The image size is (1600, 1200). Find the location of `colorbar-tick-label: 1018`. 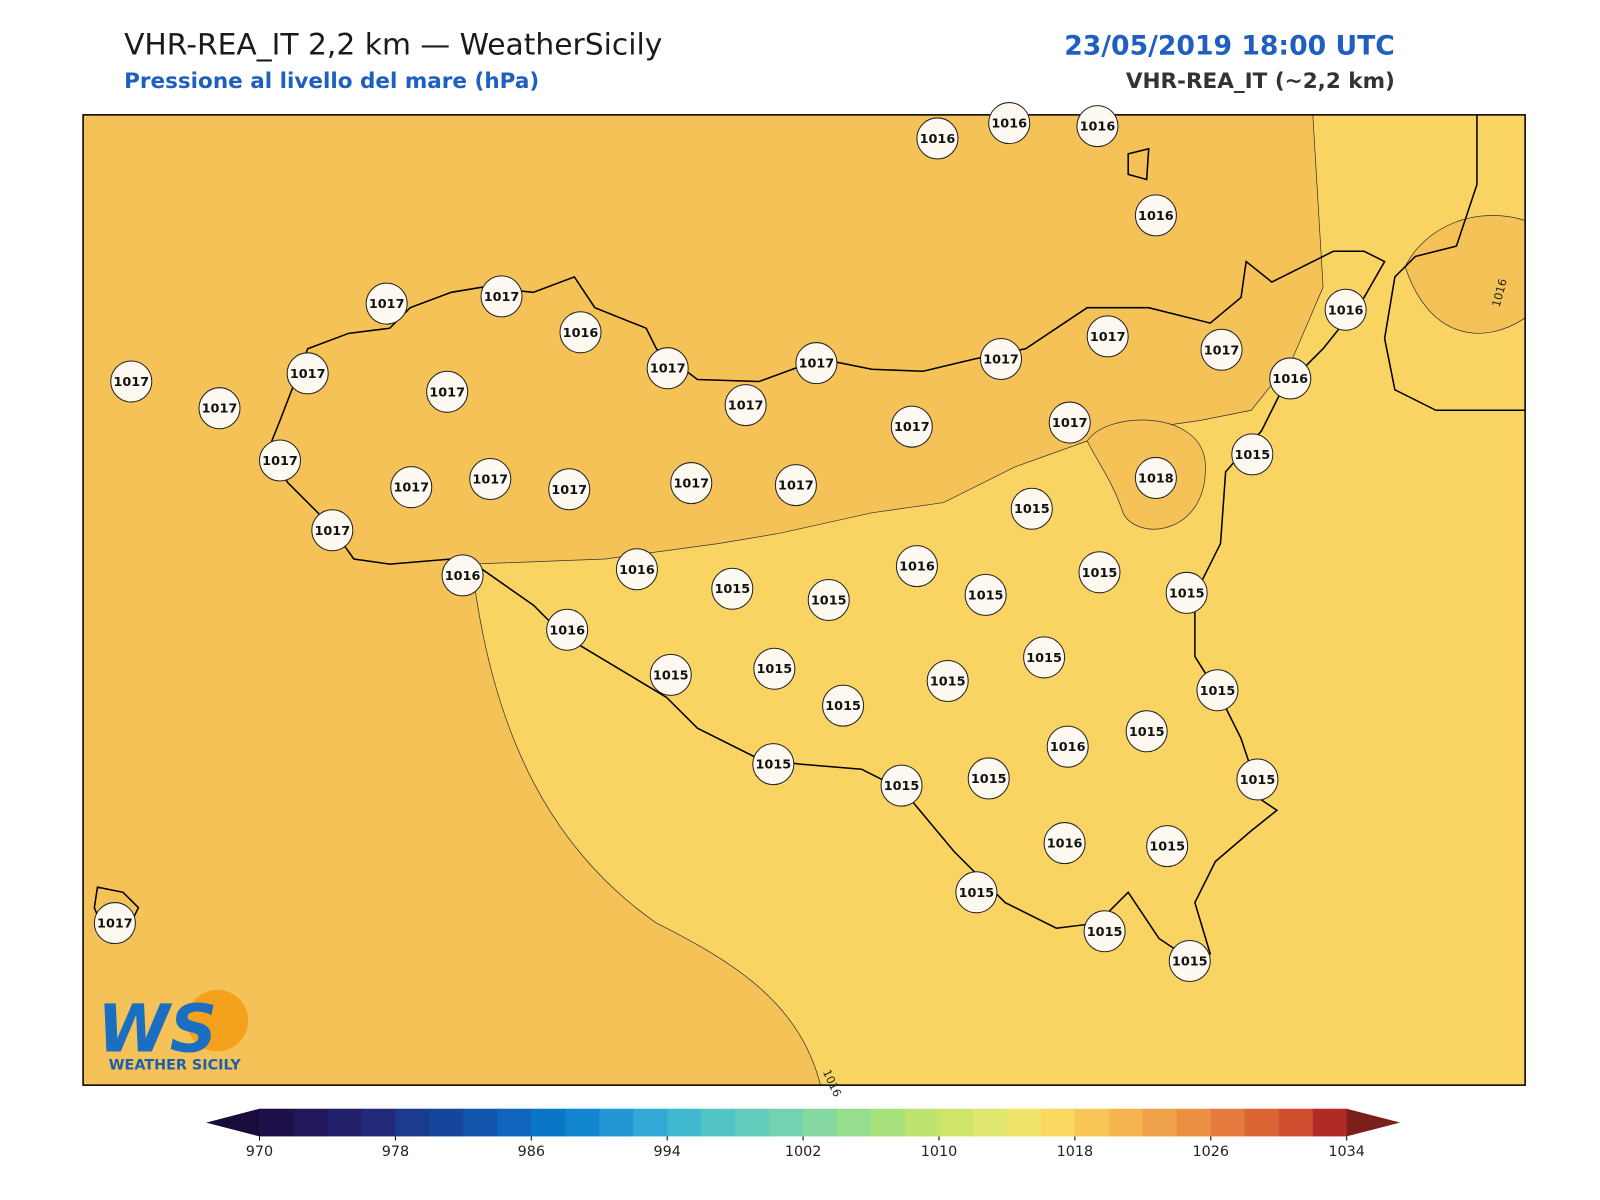

colorbar-tick-label: 1018 is located at coordinates (1075, 1152).